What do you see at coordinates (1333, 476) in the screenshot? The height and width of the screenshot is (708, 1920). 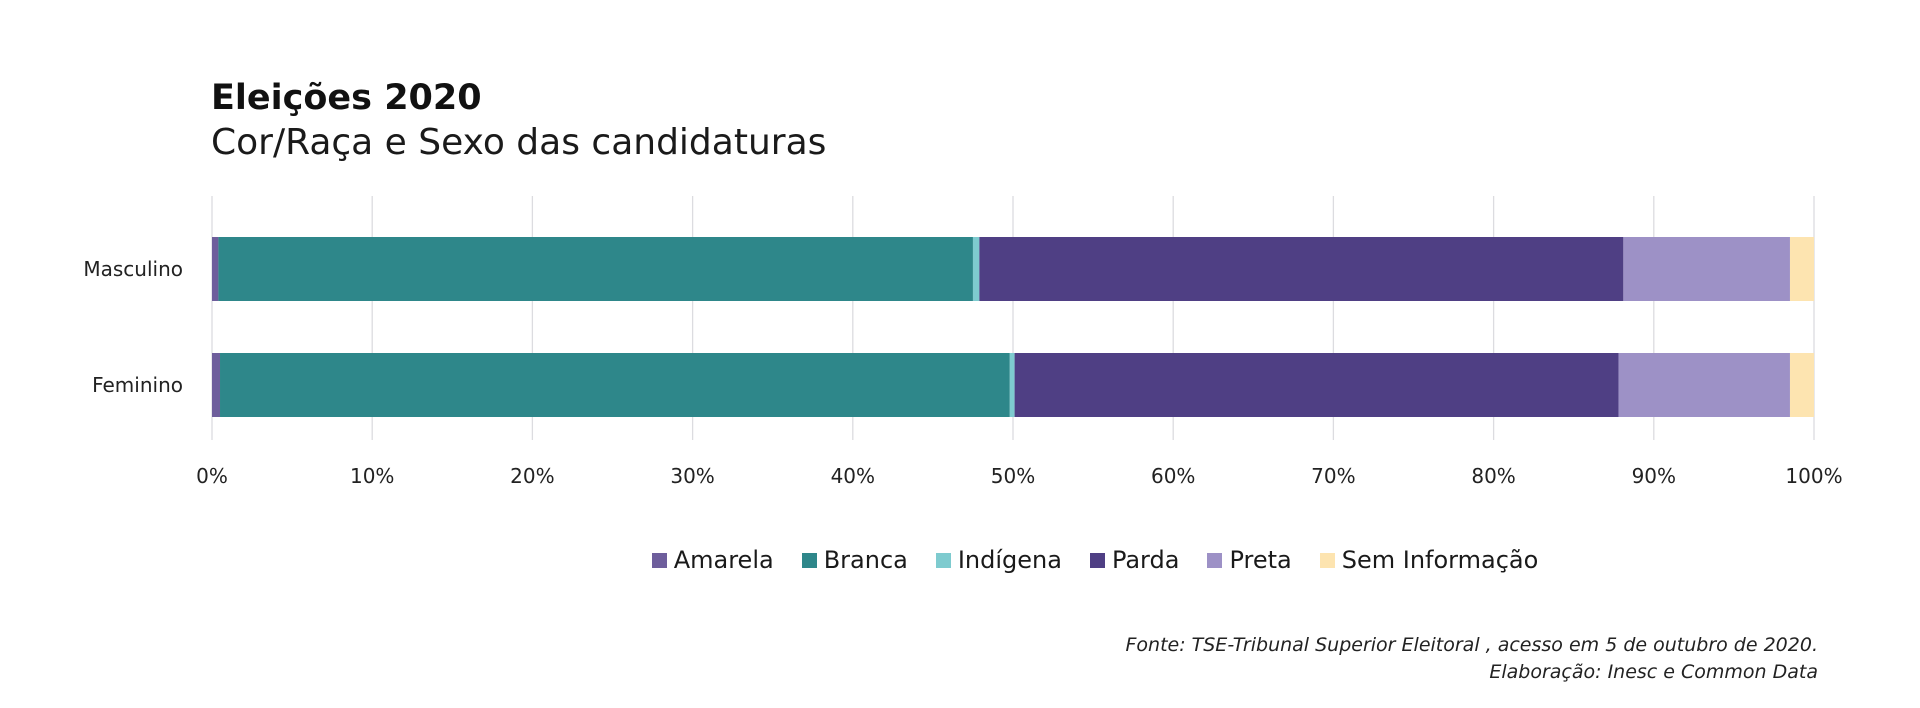 I see `x-tick-label: 70%` at bounding box center [1333, 476].